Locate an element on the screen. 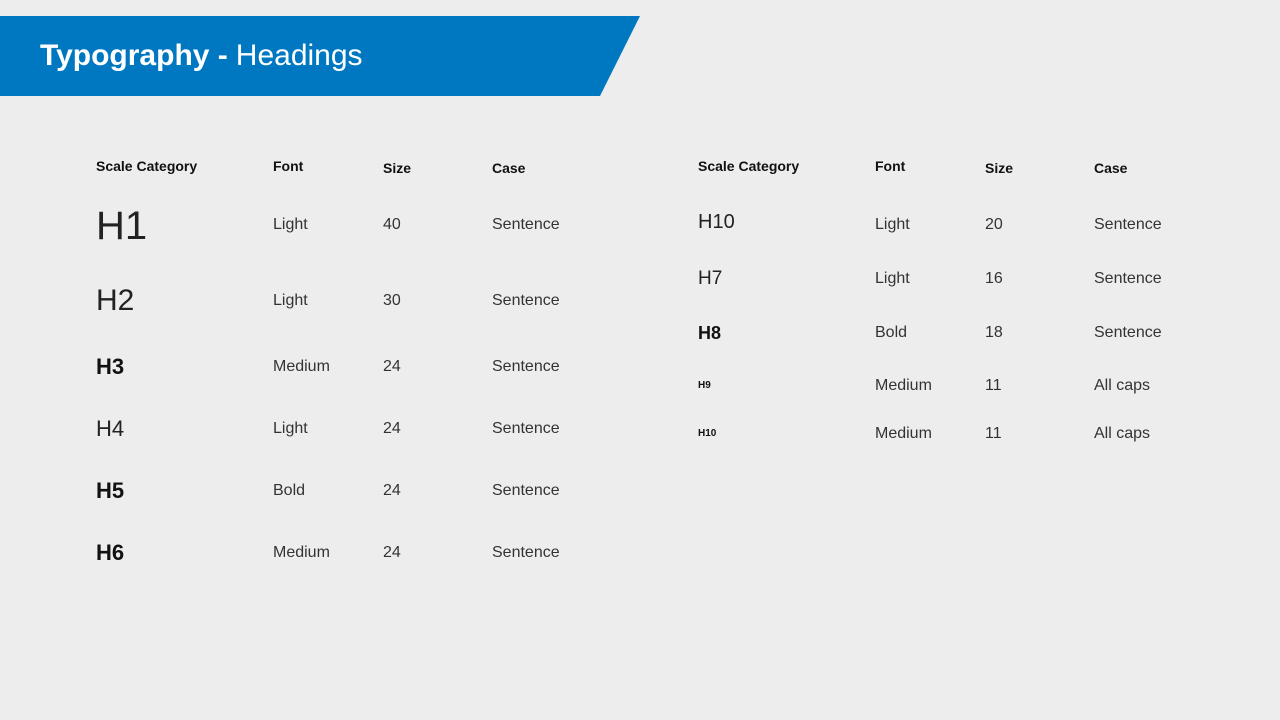 The image size is (1280, 720). row-category: H5 is located at coordinates (110, 490).